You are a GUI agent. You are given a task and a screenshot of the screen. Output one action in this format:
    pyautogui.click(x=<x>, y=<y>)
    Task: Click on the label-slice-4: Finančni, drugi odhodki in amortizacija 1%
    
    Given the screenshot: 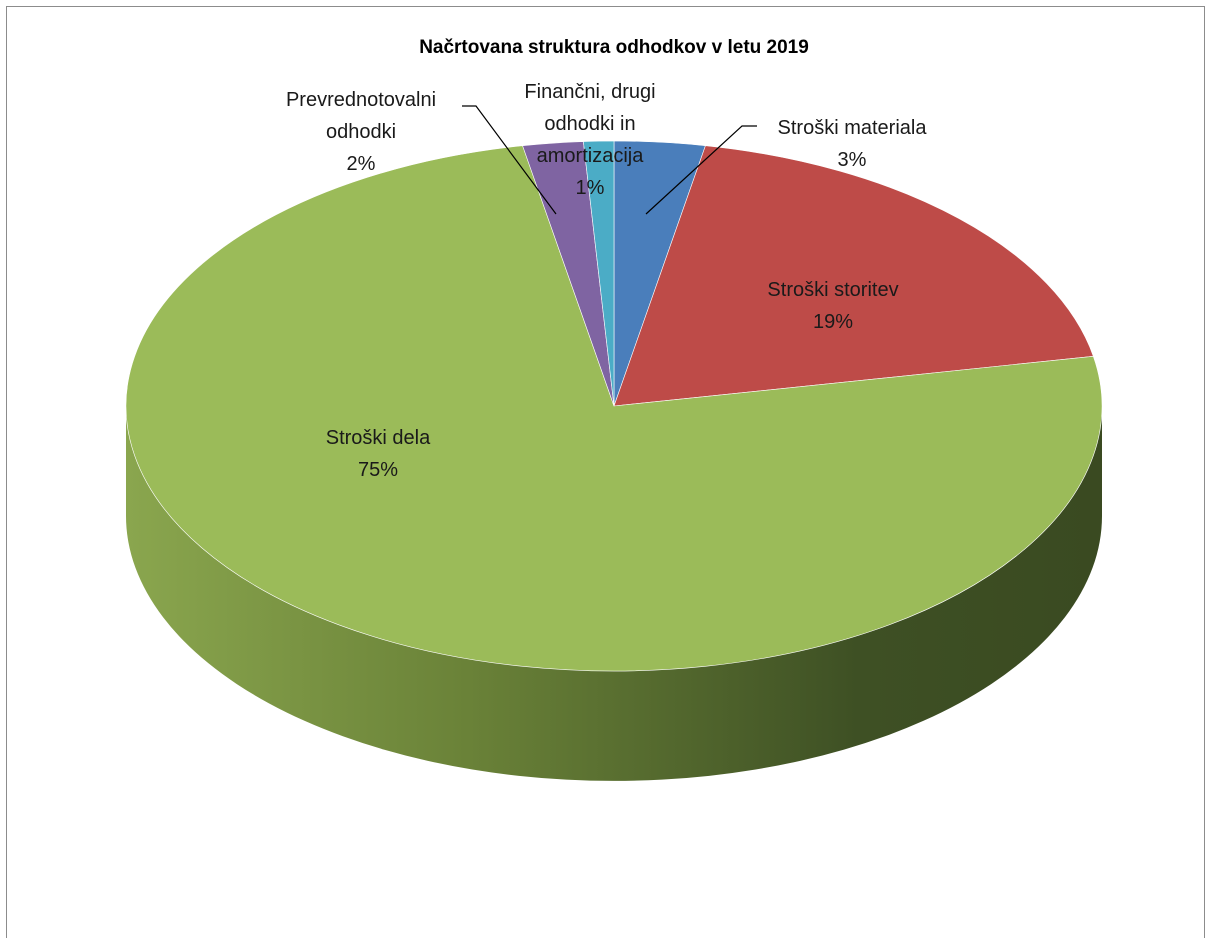 What is the action you would take?
    pyautogui.click(x=589, y=140)
    